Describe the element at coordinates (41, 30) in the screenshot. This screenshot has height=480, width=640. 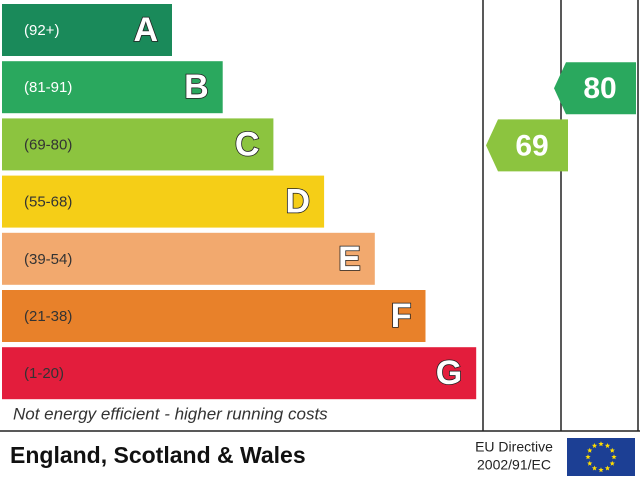
I see `band-range: (92+)` at that location.